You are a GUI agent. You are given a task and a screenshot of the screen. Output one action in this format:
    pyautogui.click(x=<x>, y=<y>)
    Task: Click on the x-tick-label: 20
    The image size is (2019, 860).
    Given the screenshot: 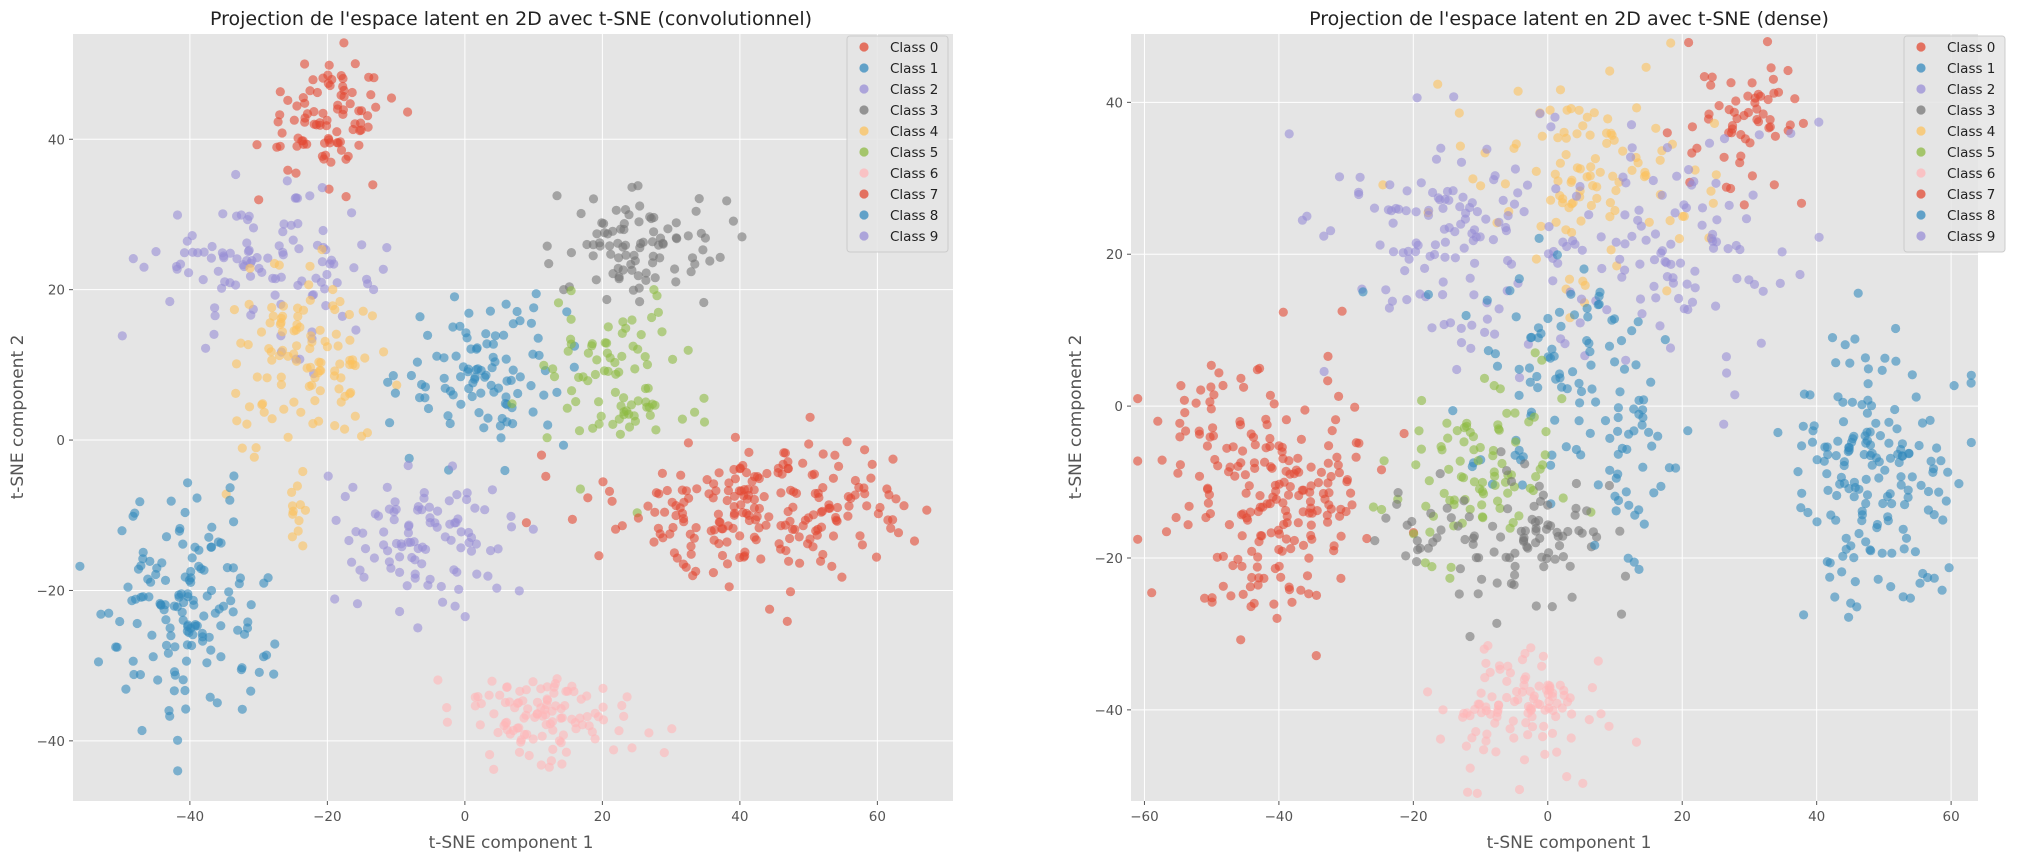 What is the action you would take?
    pyautogui.click(x=1682, y=817)
    